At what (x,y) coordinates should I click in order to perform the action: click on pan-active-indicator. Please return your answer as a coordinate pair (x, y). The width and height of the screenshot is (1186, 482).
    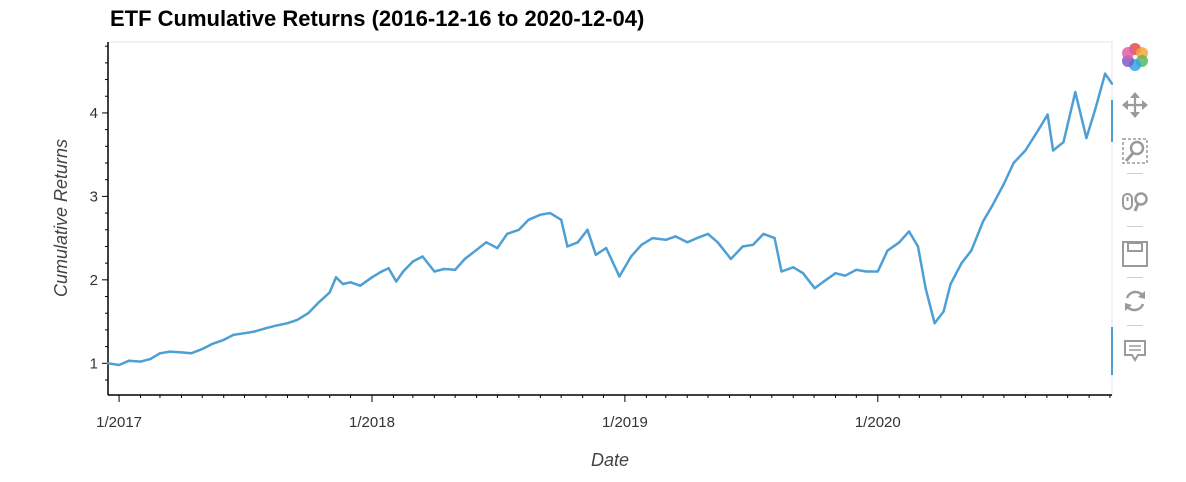
    Looking at the image, I should click on (1112, 121).